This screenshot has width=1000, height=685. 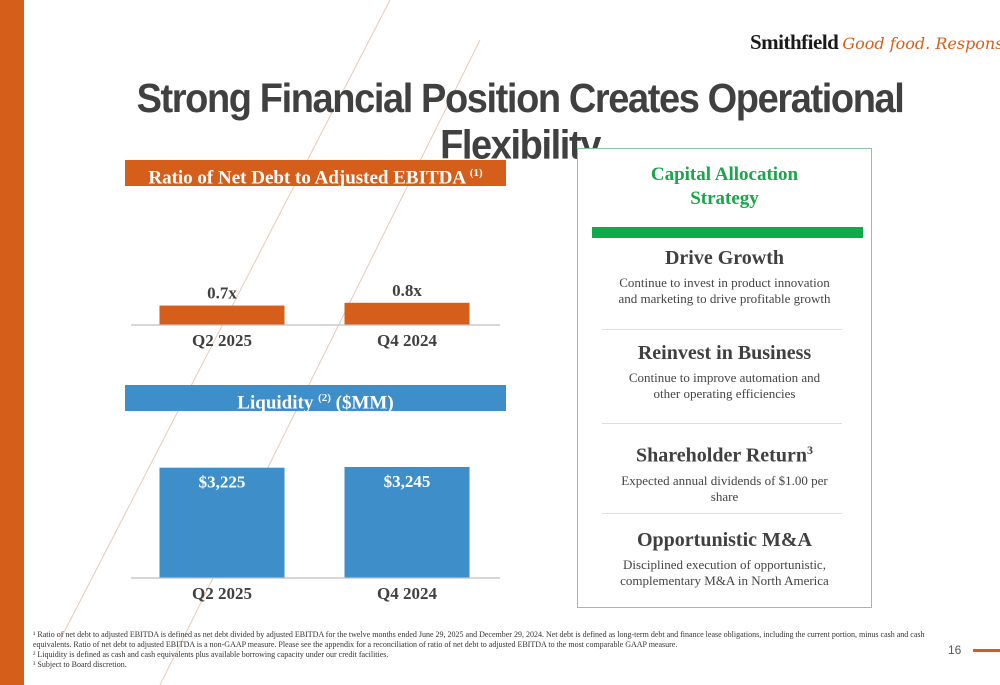 What do you see at coordinates (407, 481) in the screenshot?
I see `data-label: $3,245` at bounding box center [407, 481].